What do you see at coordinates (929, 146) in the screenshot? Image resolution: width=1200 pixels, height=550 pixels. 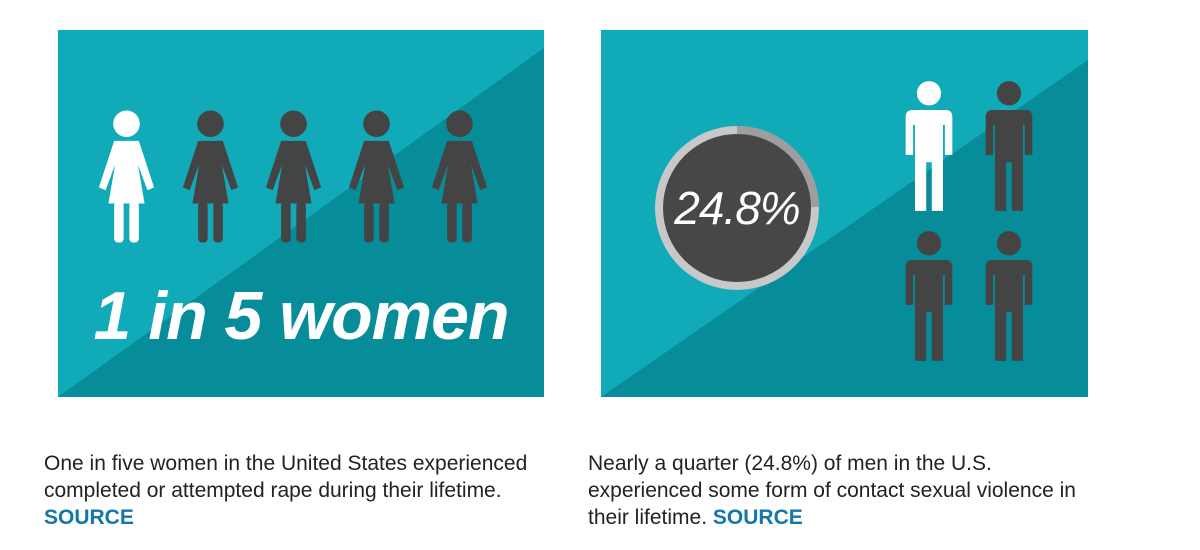 I see `man-highlight-icon` at bounding box center [929, 146].